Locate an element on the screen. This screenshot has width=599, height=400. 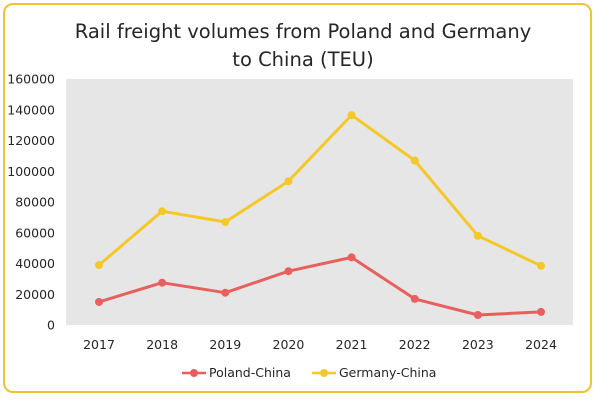
x-tick-label: 2020 is located at coordinates (289, 344).